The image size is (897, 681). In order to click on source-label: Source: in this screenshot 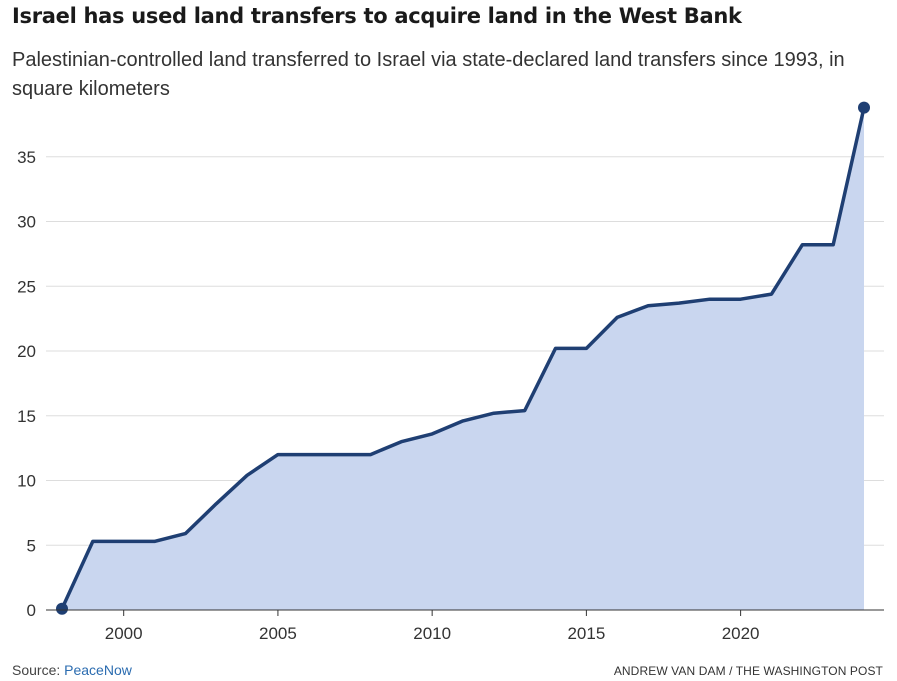, I will do `click(38, 670)`.